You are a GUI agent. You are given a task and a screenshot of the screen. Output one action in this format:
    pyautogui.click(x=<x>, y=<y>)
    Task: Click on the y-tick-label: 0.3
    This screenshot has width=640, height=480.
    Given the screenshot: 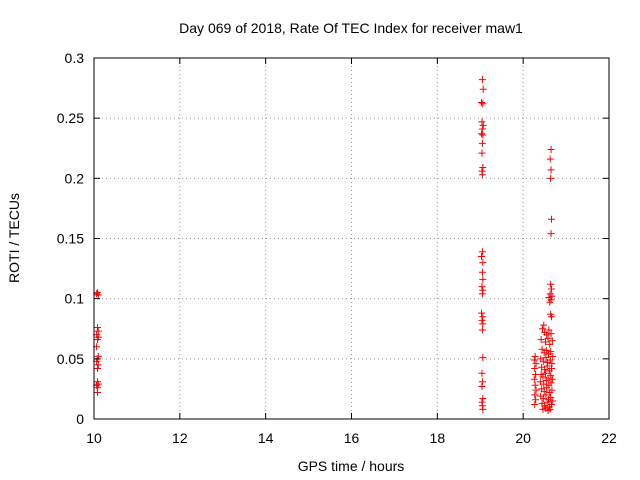 What is the action you would take?
    pyautogui.click(x=75, y=58)
    